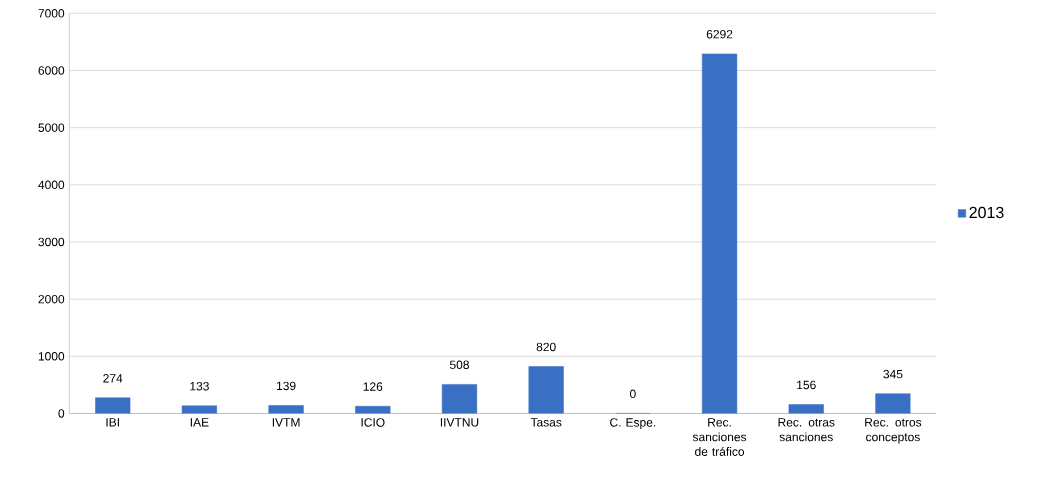  I want to click on y-tick-label: 7000, so click(51, 13).